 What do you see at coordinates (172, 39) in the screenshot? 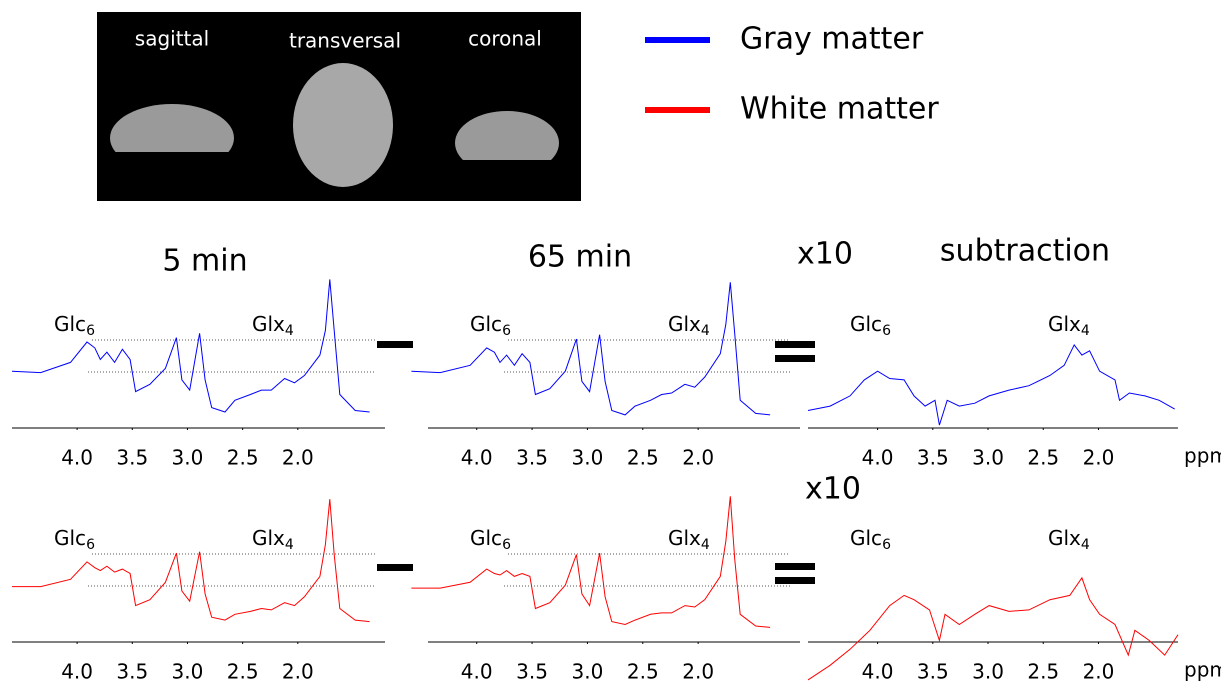
I see `image-label: sagittal` at bounding box center [172, 39].